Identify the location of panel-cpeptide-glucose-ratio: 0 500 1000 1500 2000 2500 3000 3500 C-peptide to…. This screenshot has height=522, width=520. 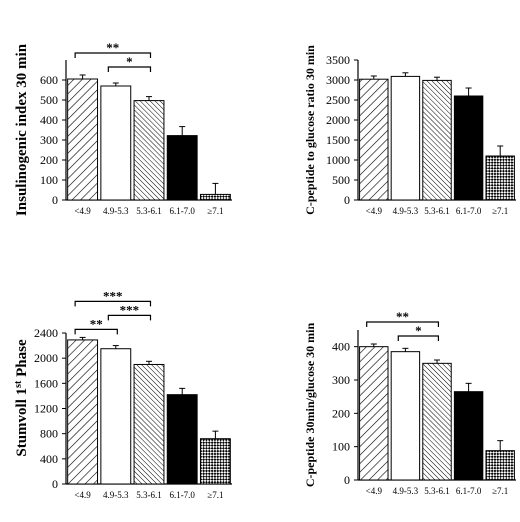
(409, 130).